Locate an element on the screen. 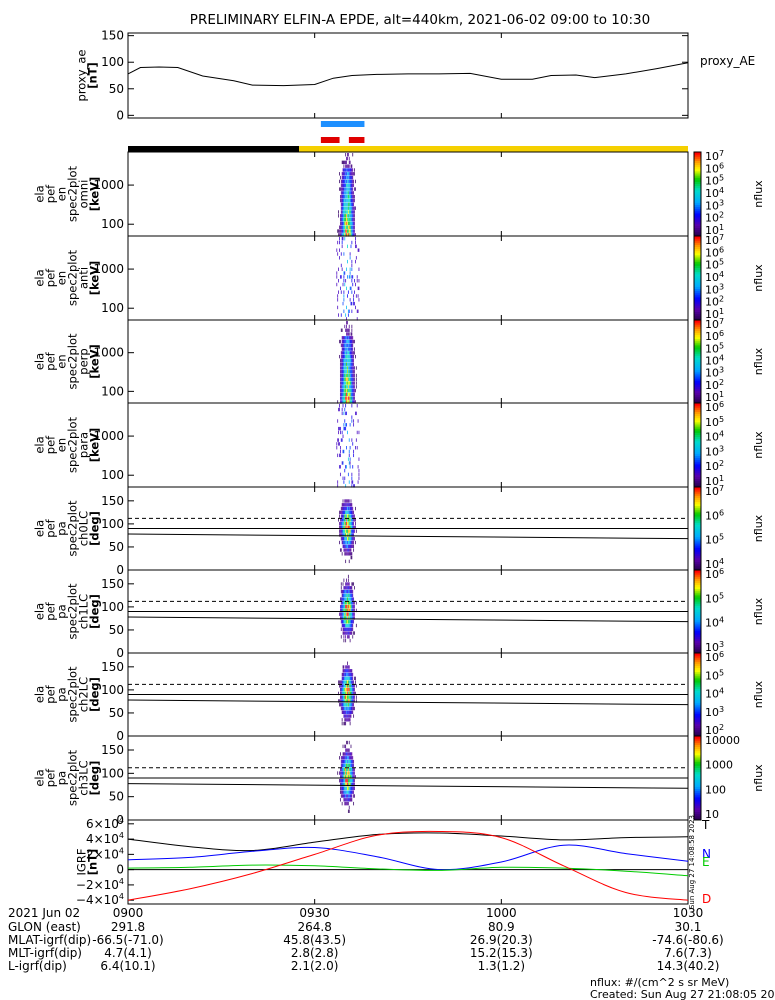  footer-value: 1.3(1.2) is located at coordinates (502, 966).